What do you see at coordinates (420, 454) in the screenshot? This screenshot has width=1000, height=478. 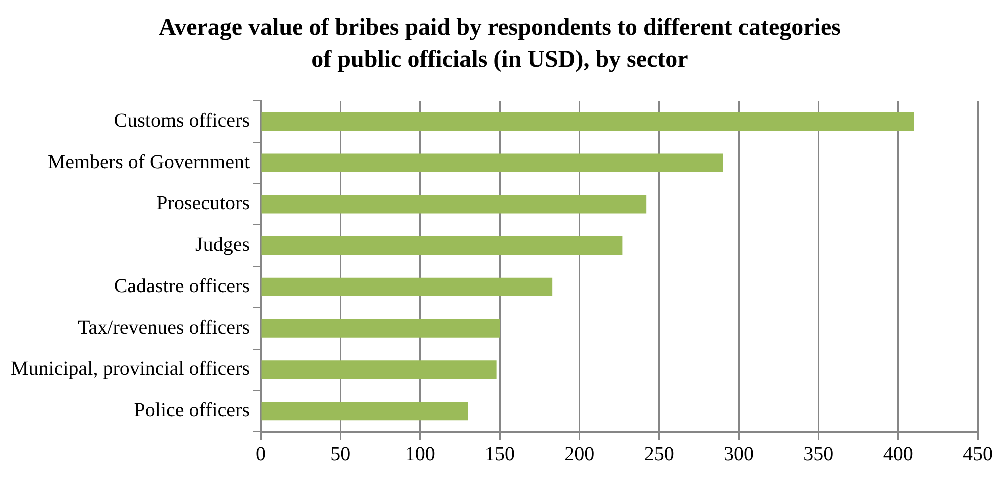 I see `x-tick-label: 100` at bounding box center [420, 454].